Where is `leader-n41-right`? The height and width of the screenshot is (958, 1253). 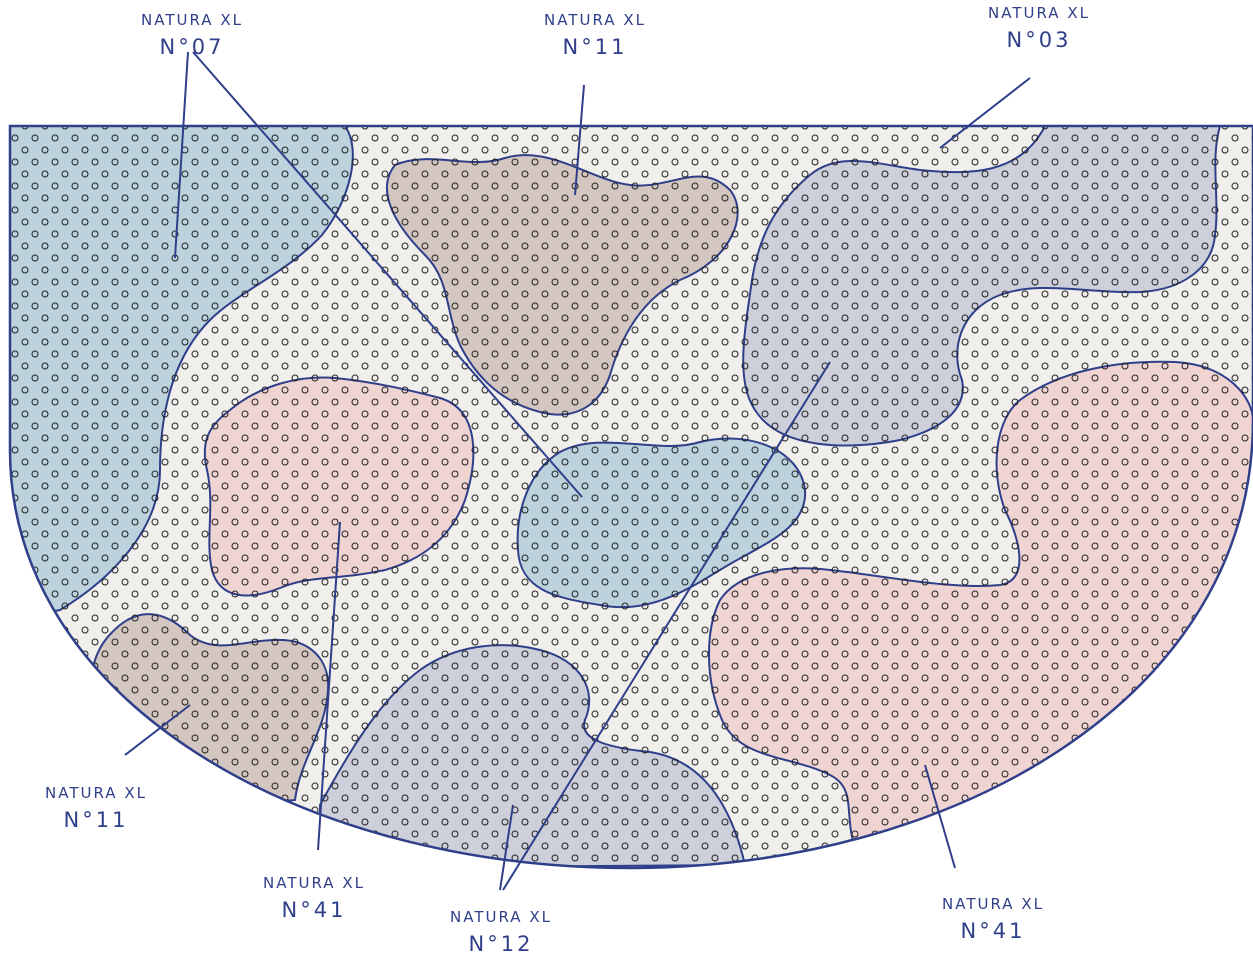 leader-n41-right is located at coordinates (940, 816).